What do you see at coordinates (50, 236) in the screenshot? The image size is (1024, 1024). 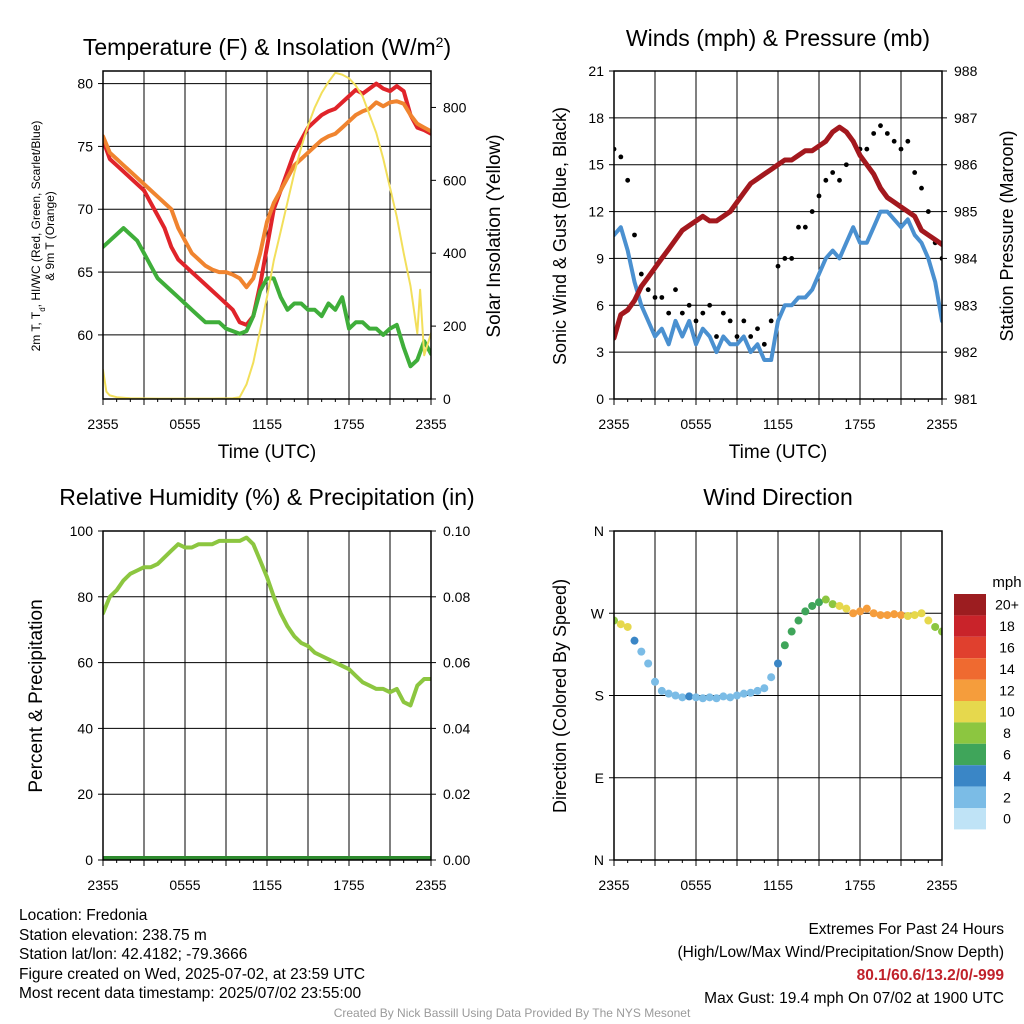 I see `svg-text: & 9m T (Orange)` at bounding box center [50, 236].